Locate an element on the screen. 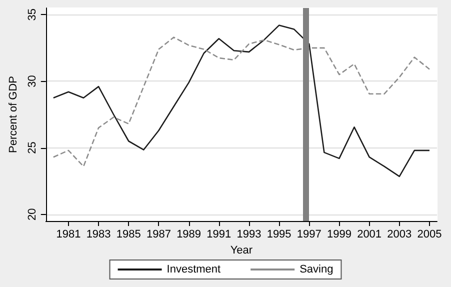 This screenshot has height=287, width=451. x-tick-label: 1983 is located at coordinates (98, 234).